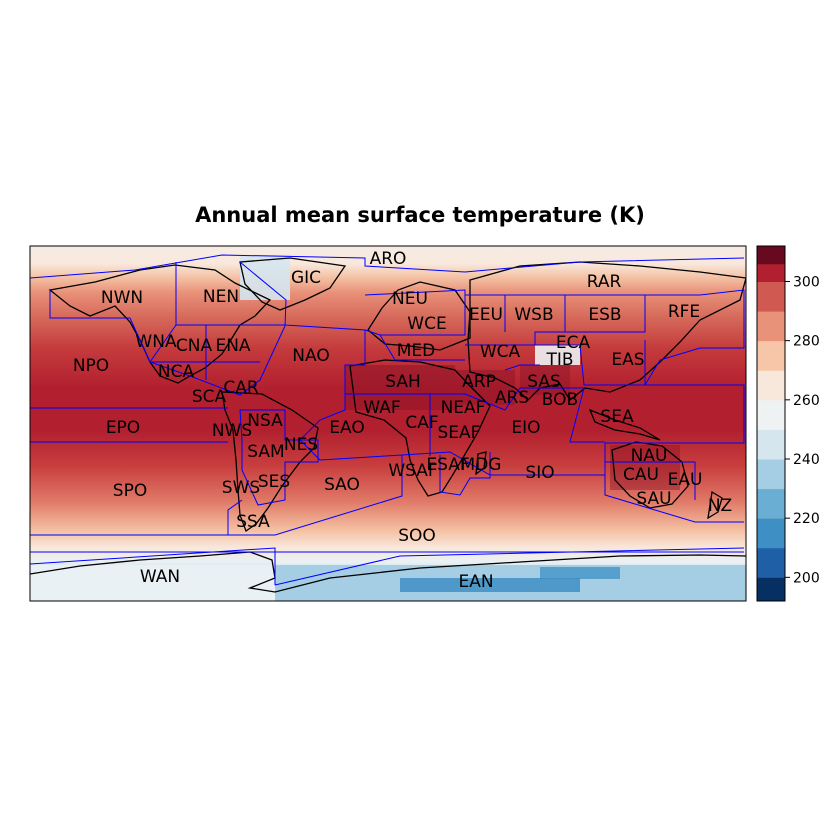 Image resolution: width=840 pixels, height=840 pixels. What do you see at coordinates (156, 342) in the screenshot?
I see `region-label-WNA: WNA` at bounding box center [156, 342].